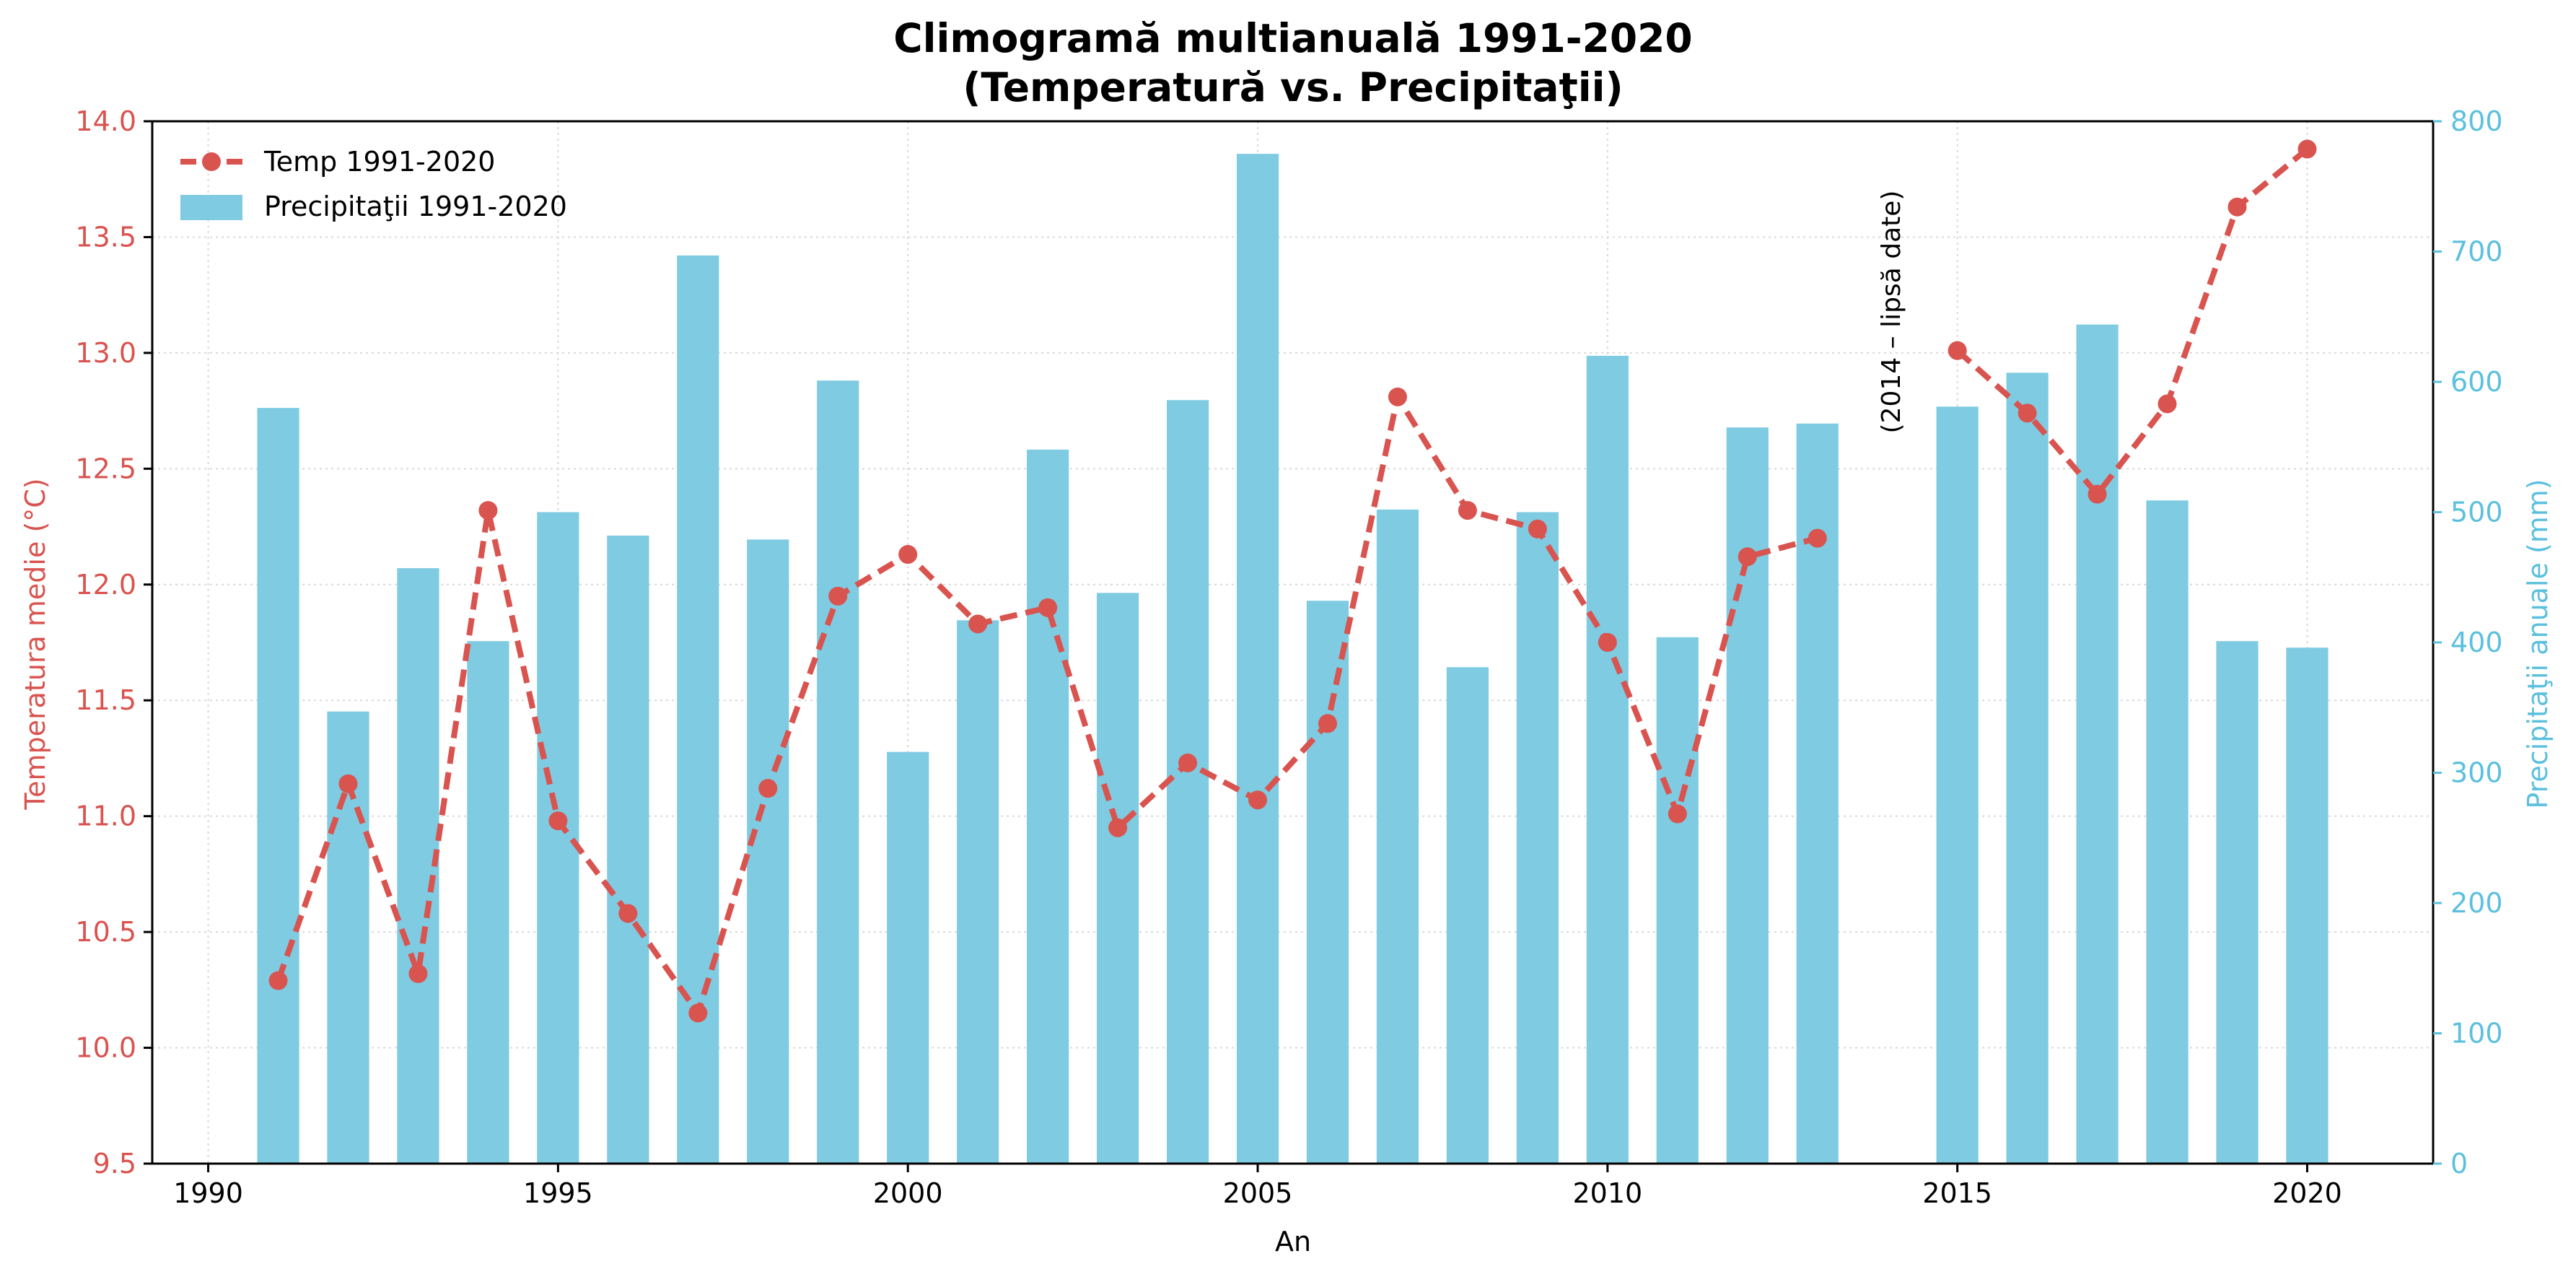 The height and width of the screenshot is (1282, 2576). I want to click on precipitation-bar-2007, so click(1397, 836).